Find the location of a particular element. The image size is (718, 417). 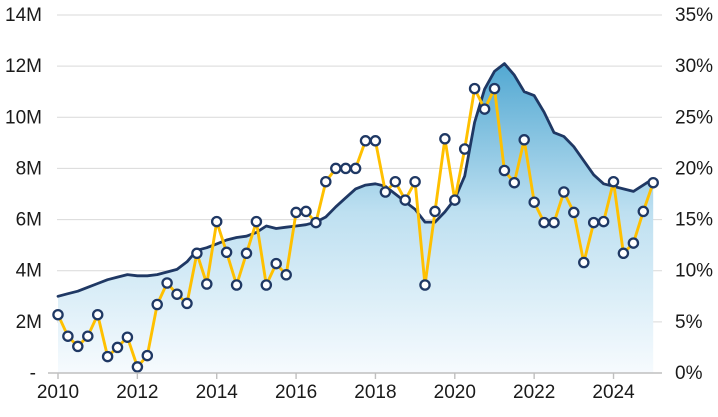

right-axis-tick-label: 5% is located at coordinates (689, 322).